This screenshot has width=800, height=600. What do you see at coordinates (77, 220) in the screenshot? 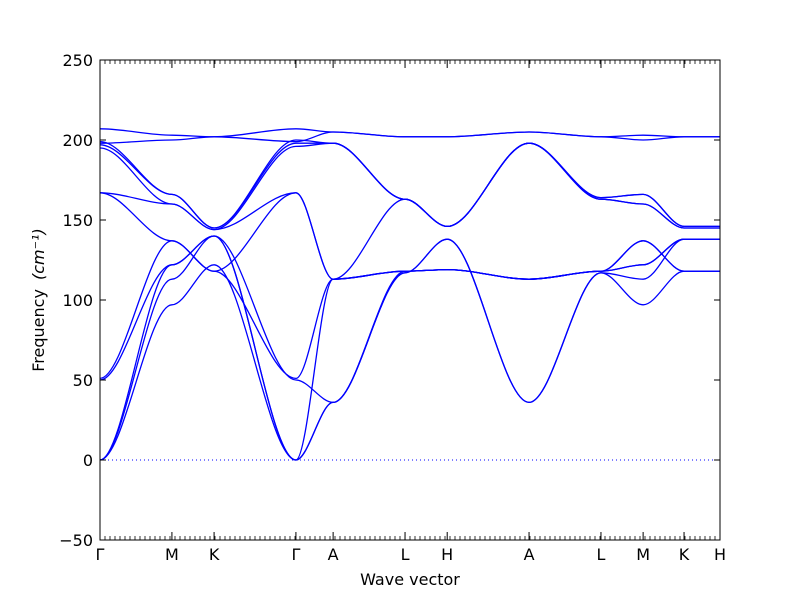
I see `y-tick-label: 150` at bounding box center [77, 220].